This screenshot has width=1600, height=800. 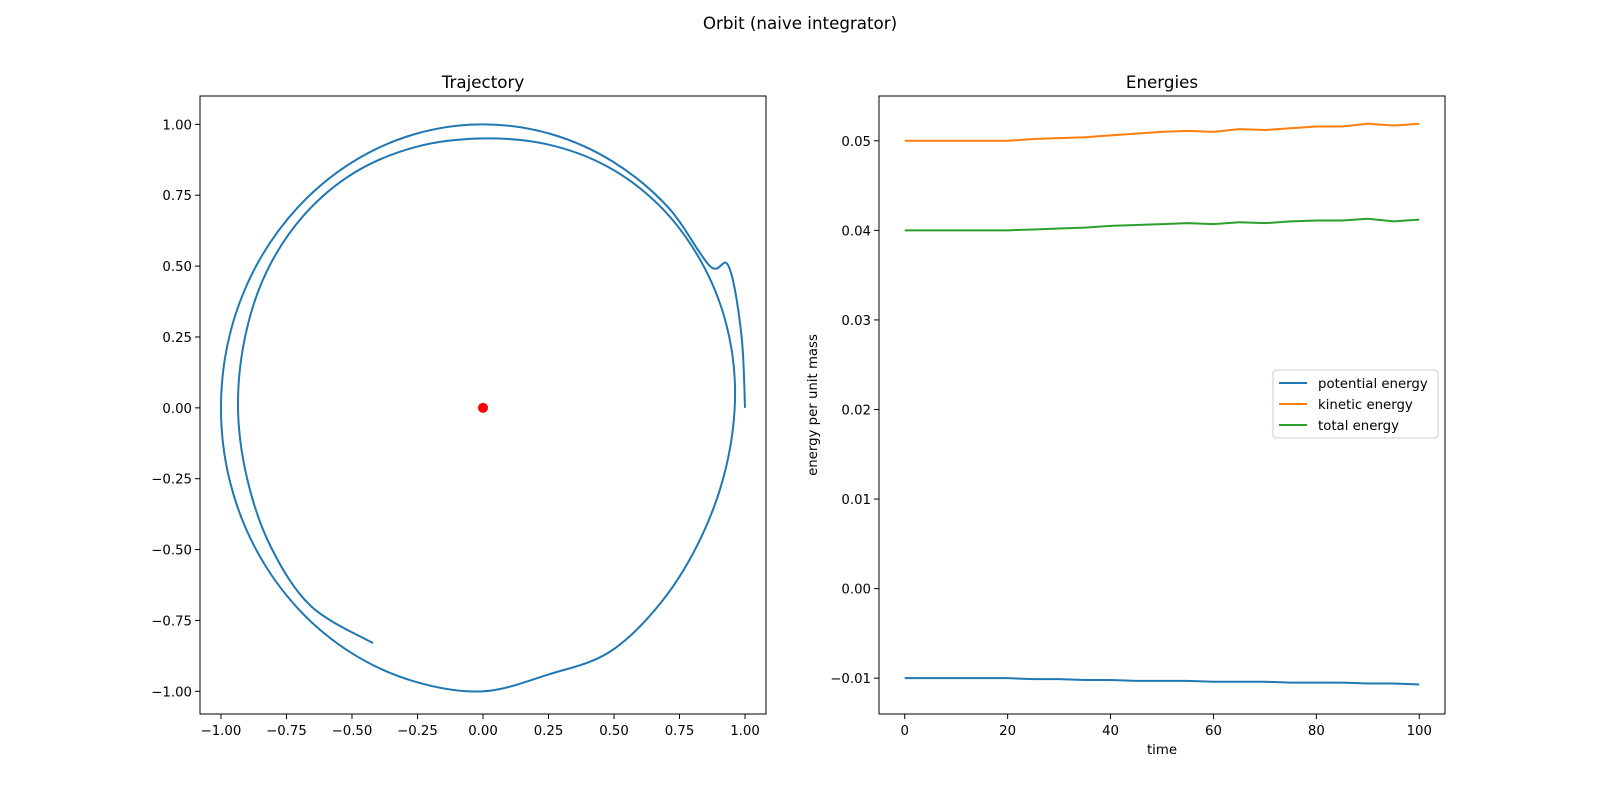 What do you see at coordinates (680, 731) in the screenshot?
I see `trajectory-x-tick-label: 0.75` at bounding box center [680, 731].